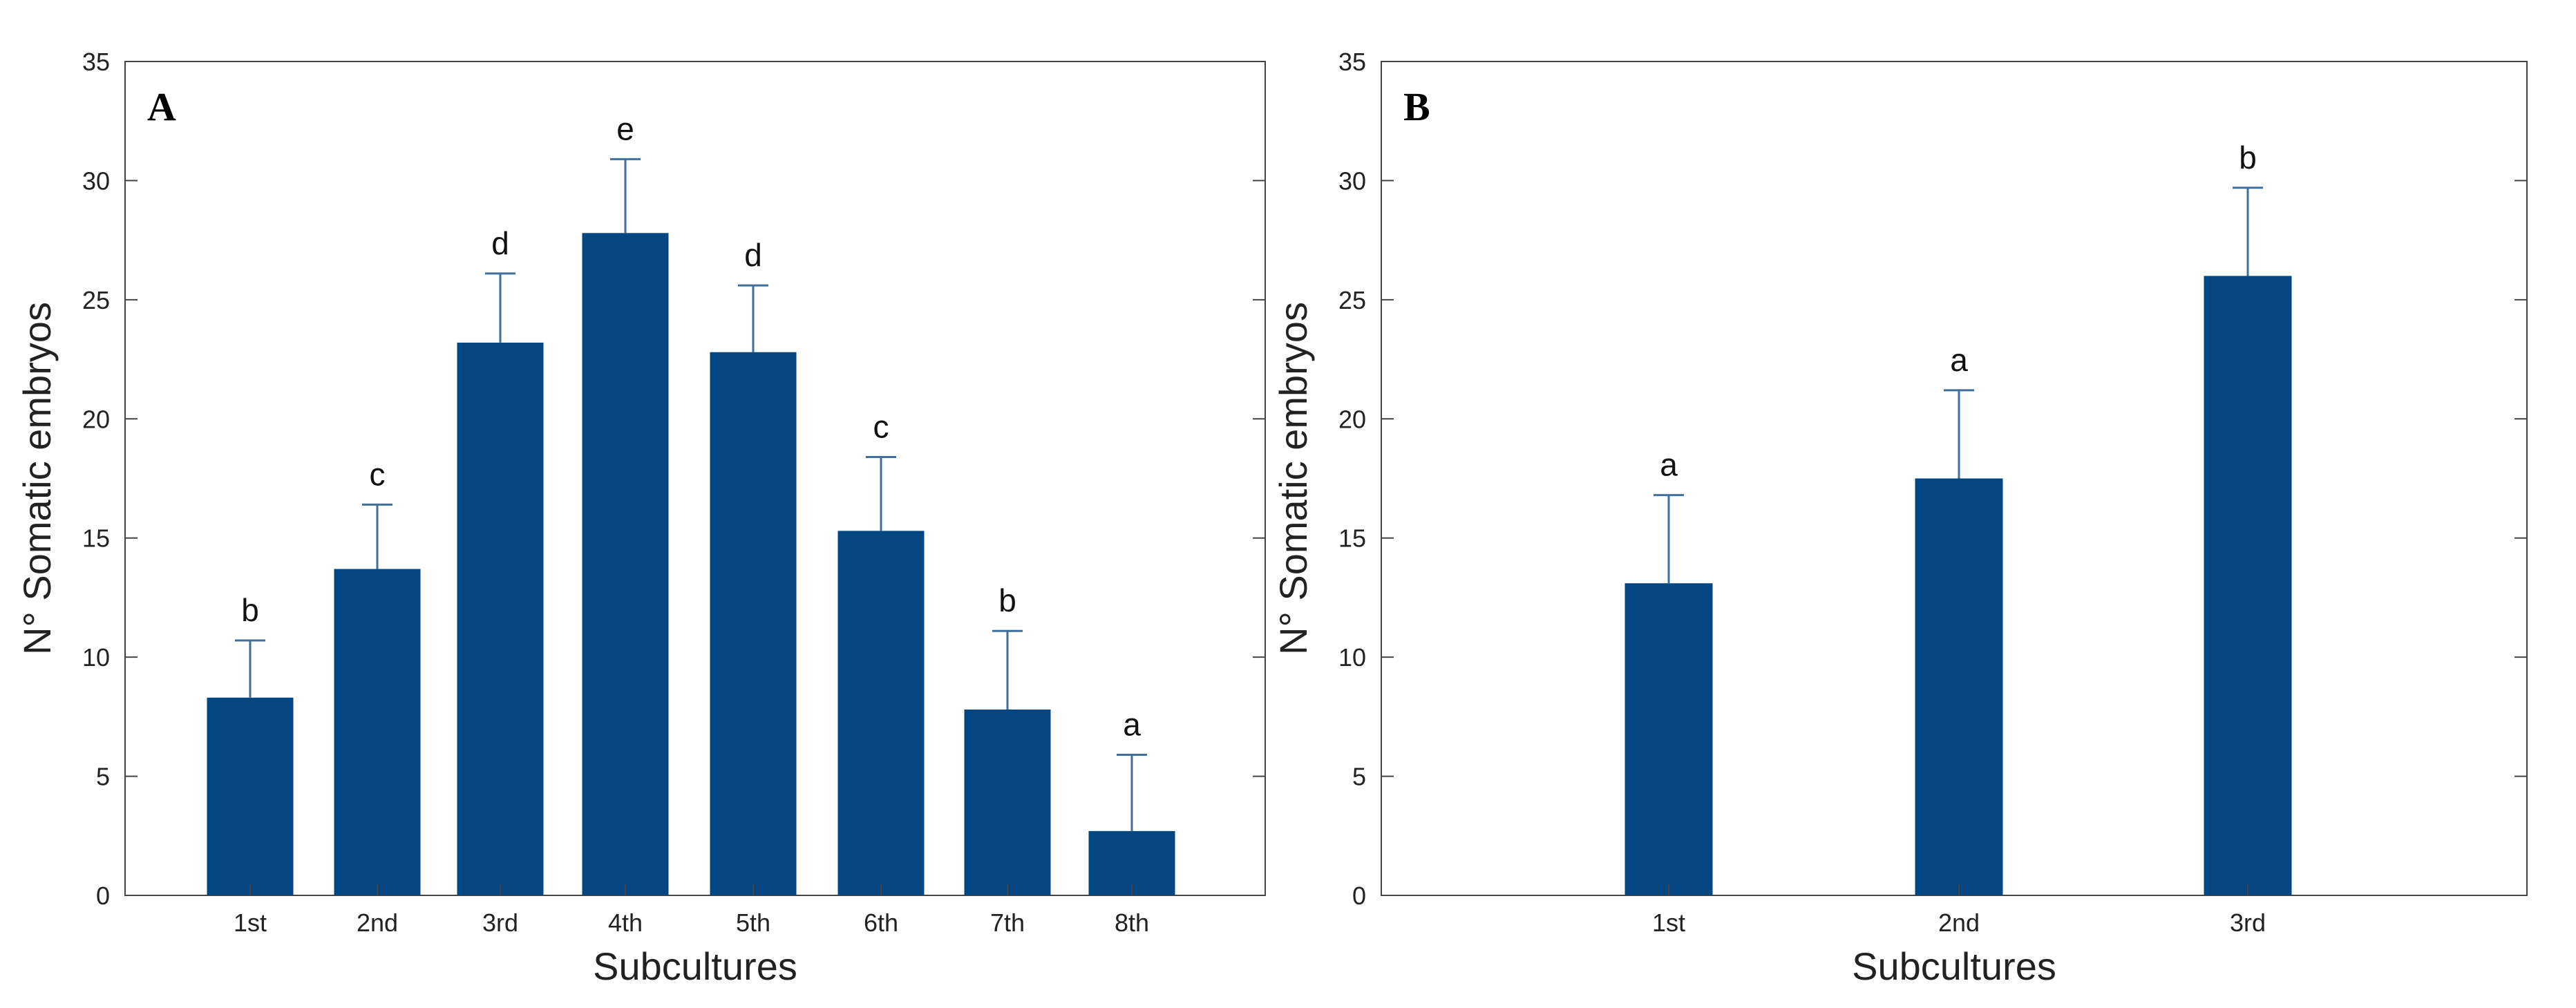  What do you see at coordinates (1007, 923) in the screenshot?
I see `x-tick-label: 7th` at bounding box center [1007, 923].